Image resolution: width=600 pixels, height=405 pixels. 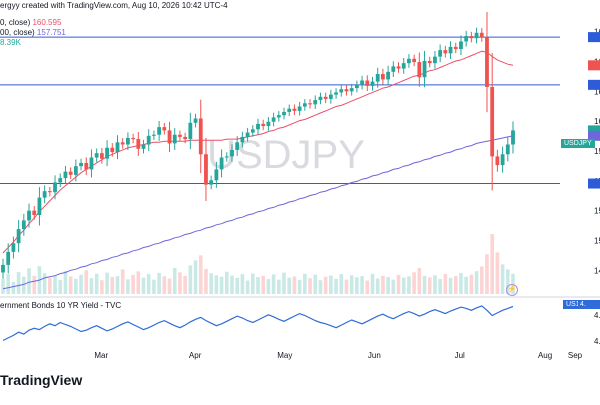 I want to click on bond-yield-pane: 4. 4., so click(x=301, y=325).